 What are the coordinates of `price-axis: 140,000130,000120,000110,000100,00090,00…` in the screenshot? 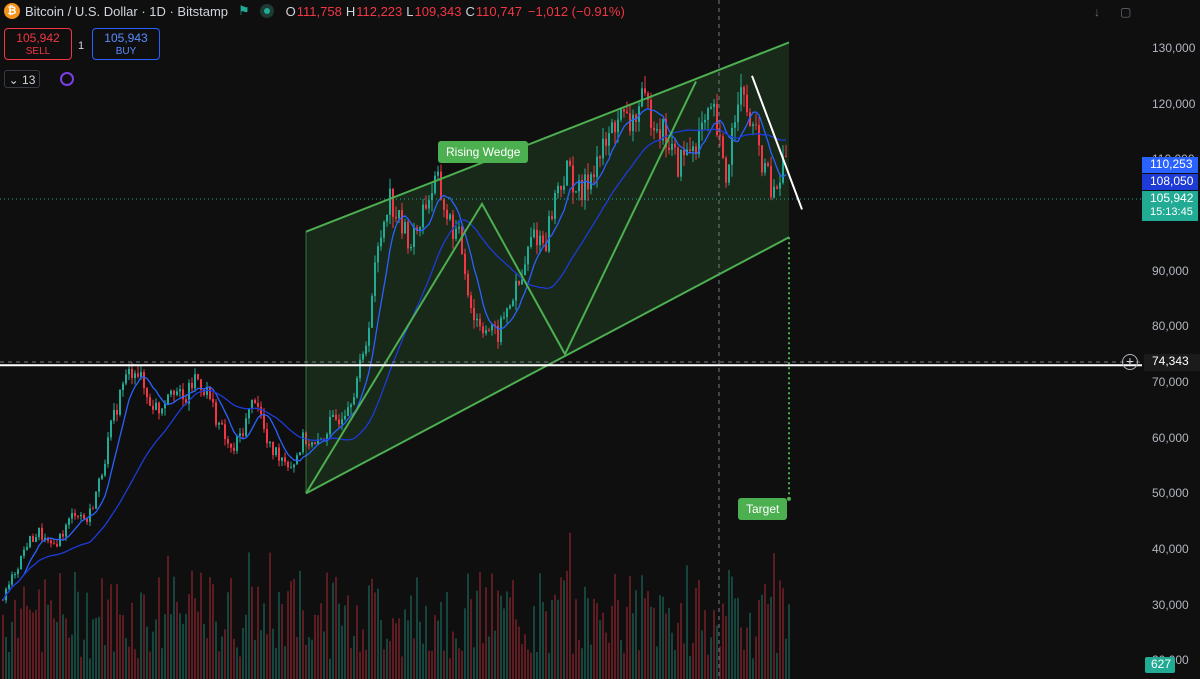 It's located at (1171, 339).